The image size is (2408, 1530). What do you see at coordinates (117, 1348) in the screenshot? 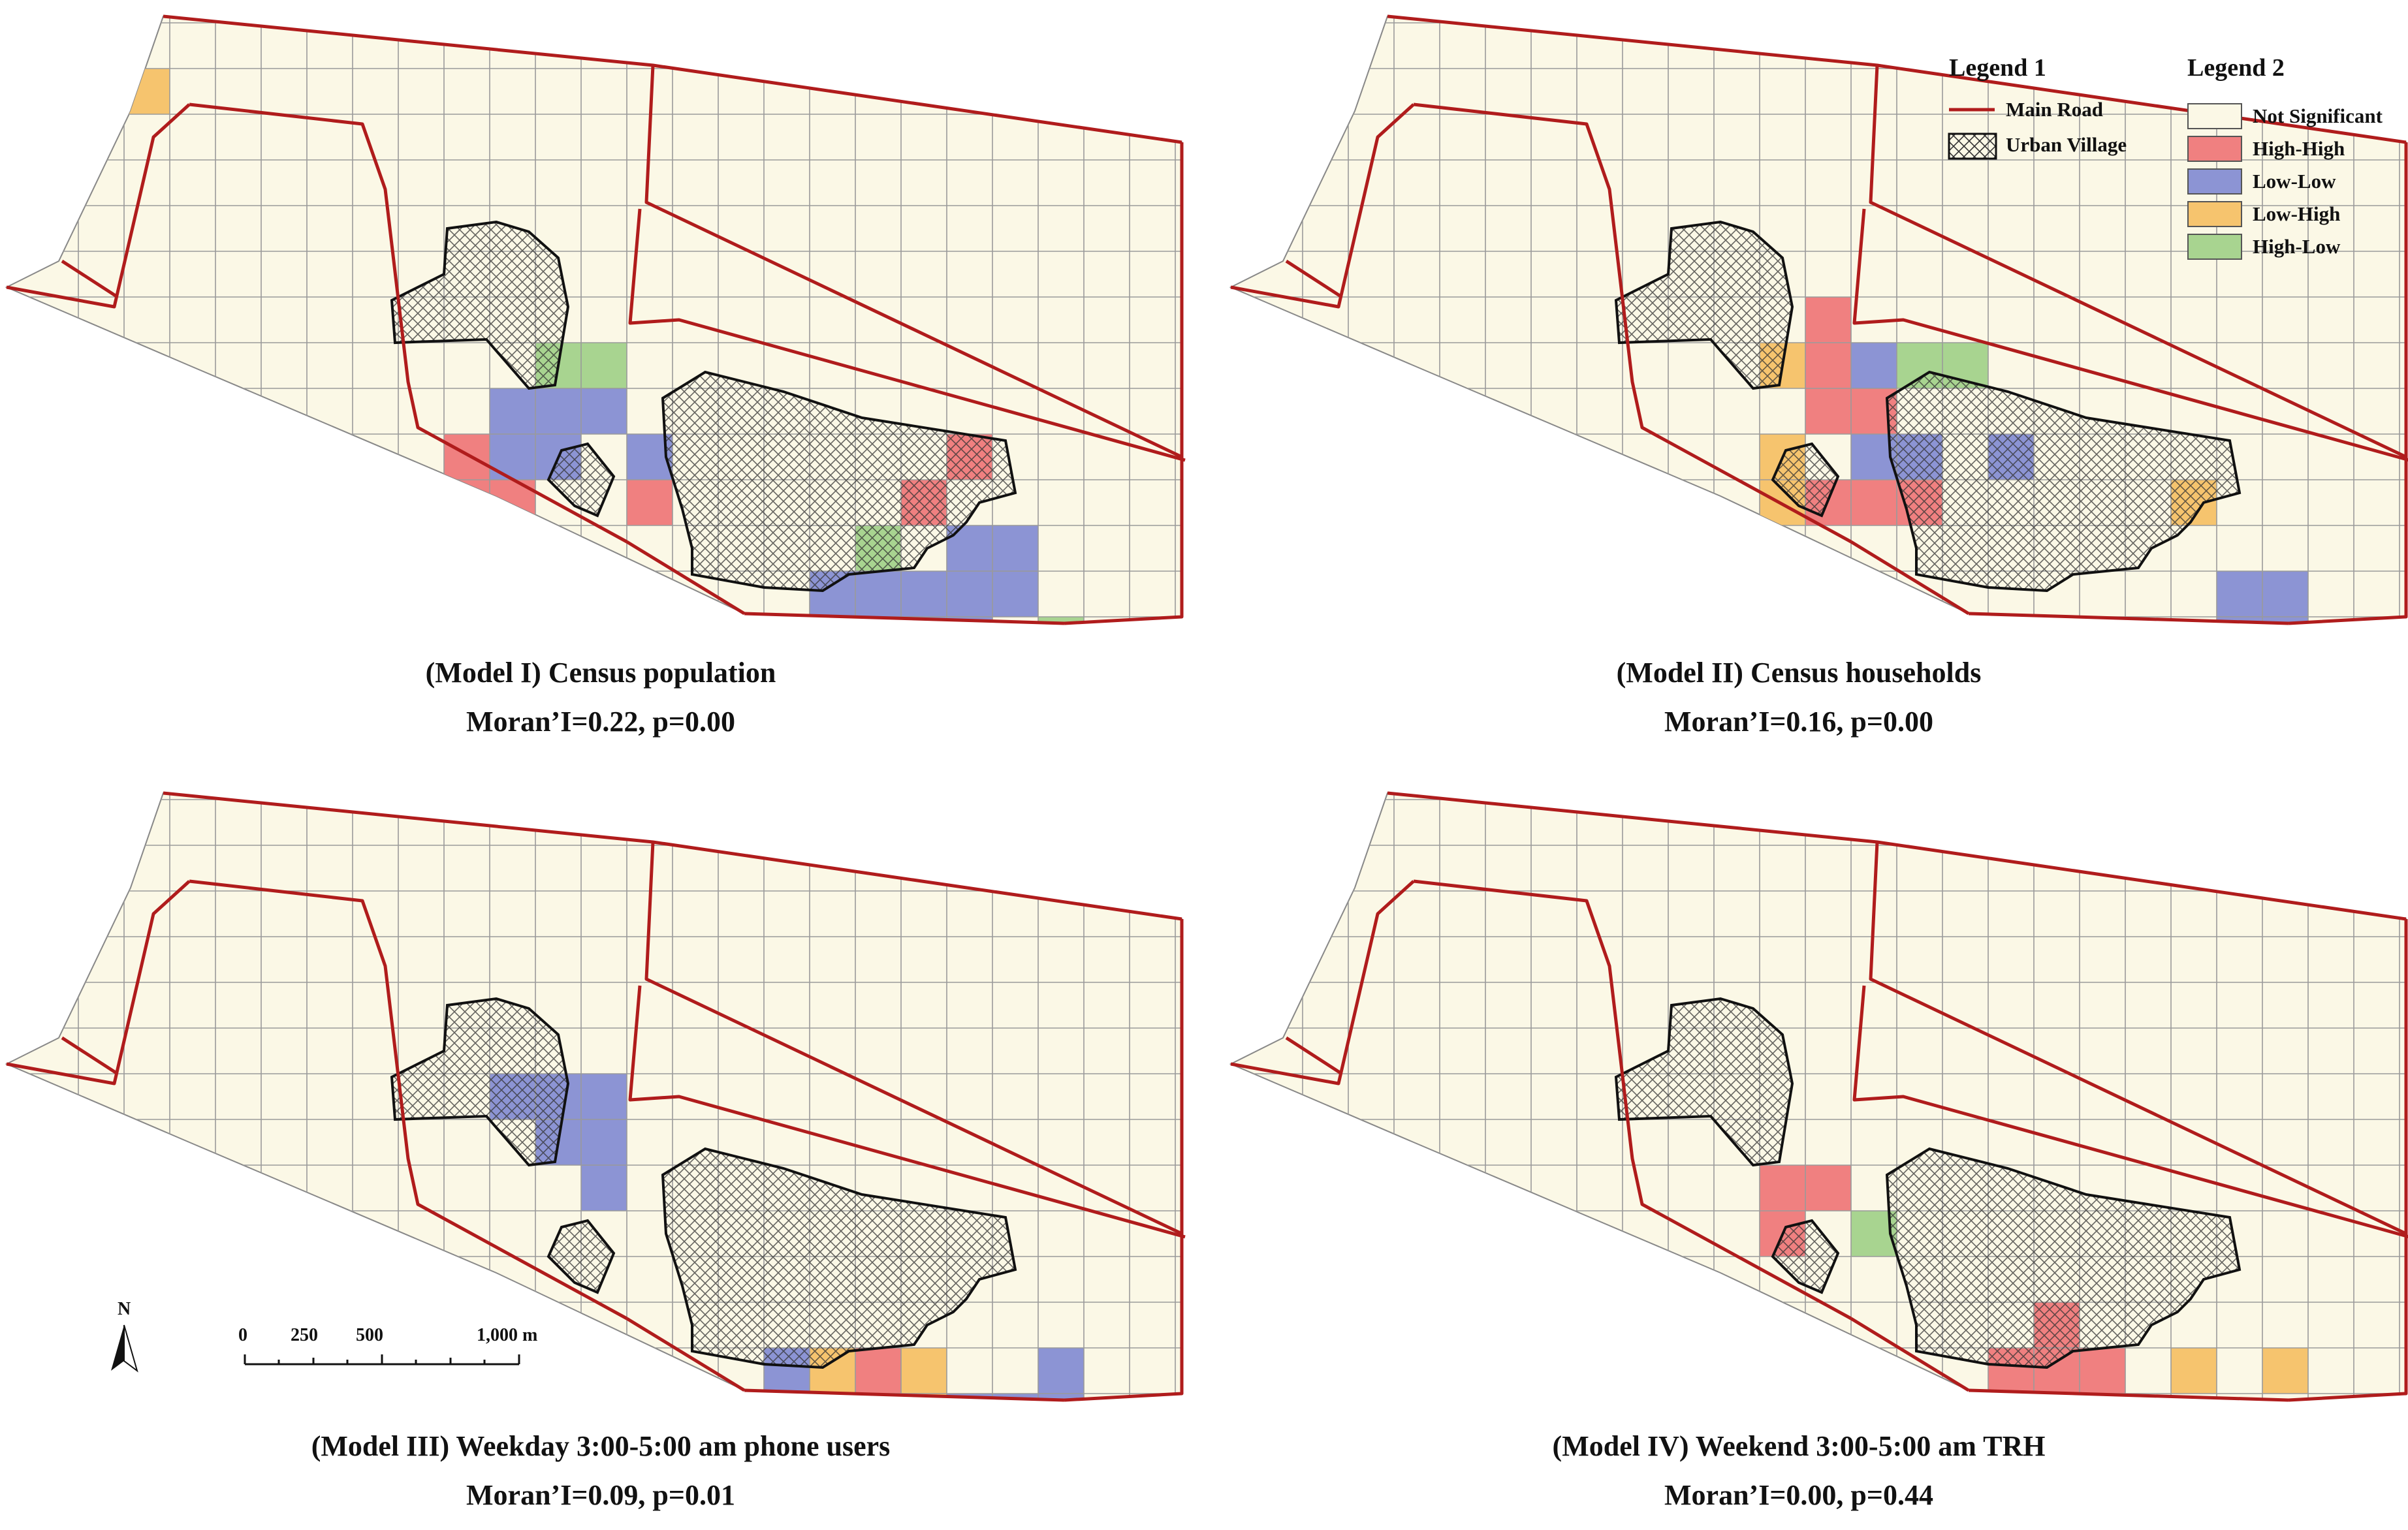
I see `north-arrow-icon` at bounding box center [117, 1348].